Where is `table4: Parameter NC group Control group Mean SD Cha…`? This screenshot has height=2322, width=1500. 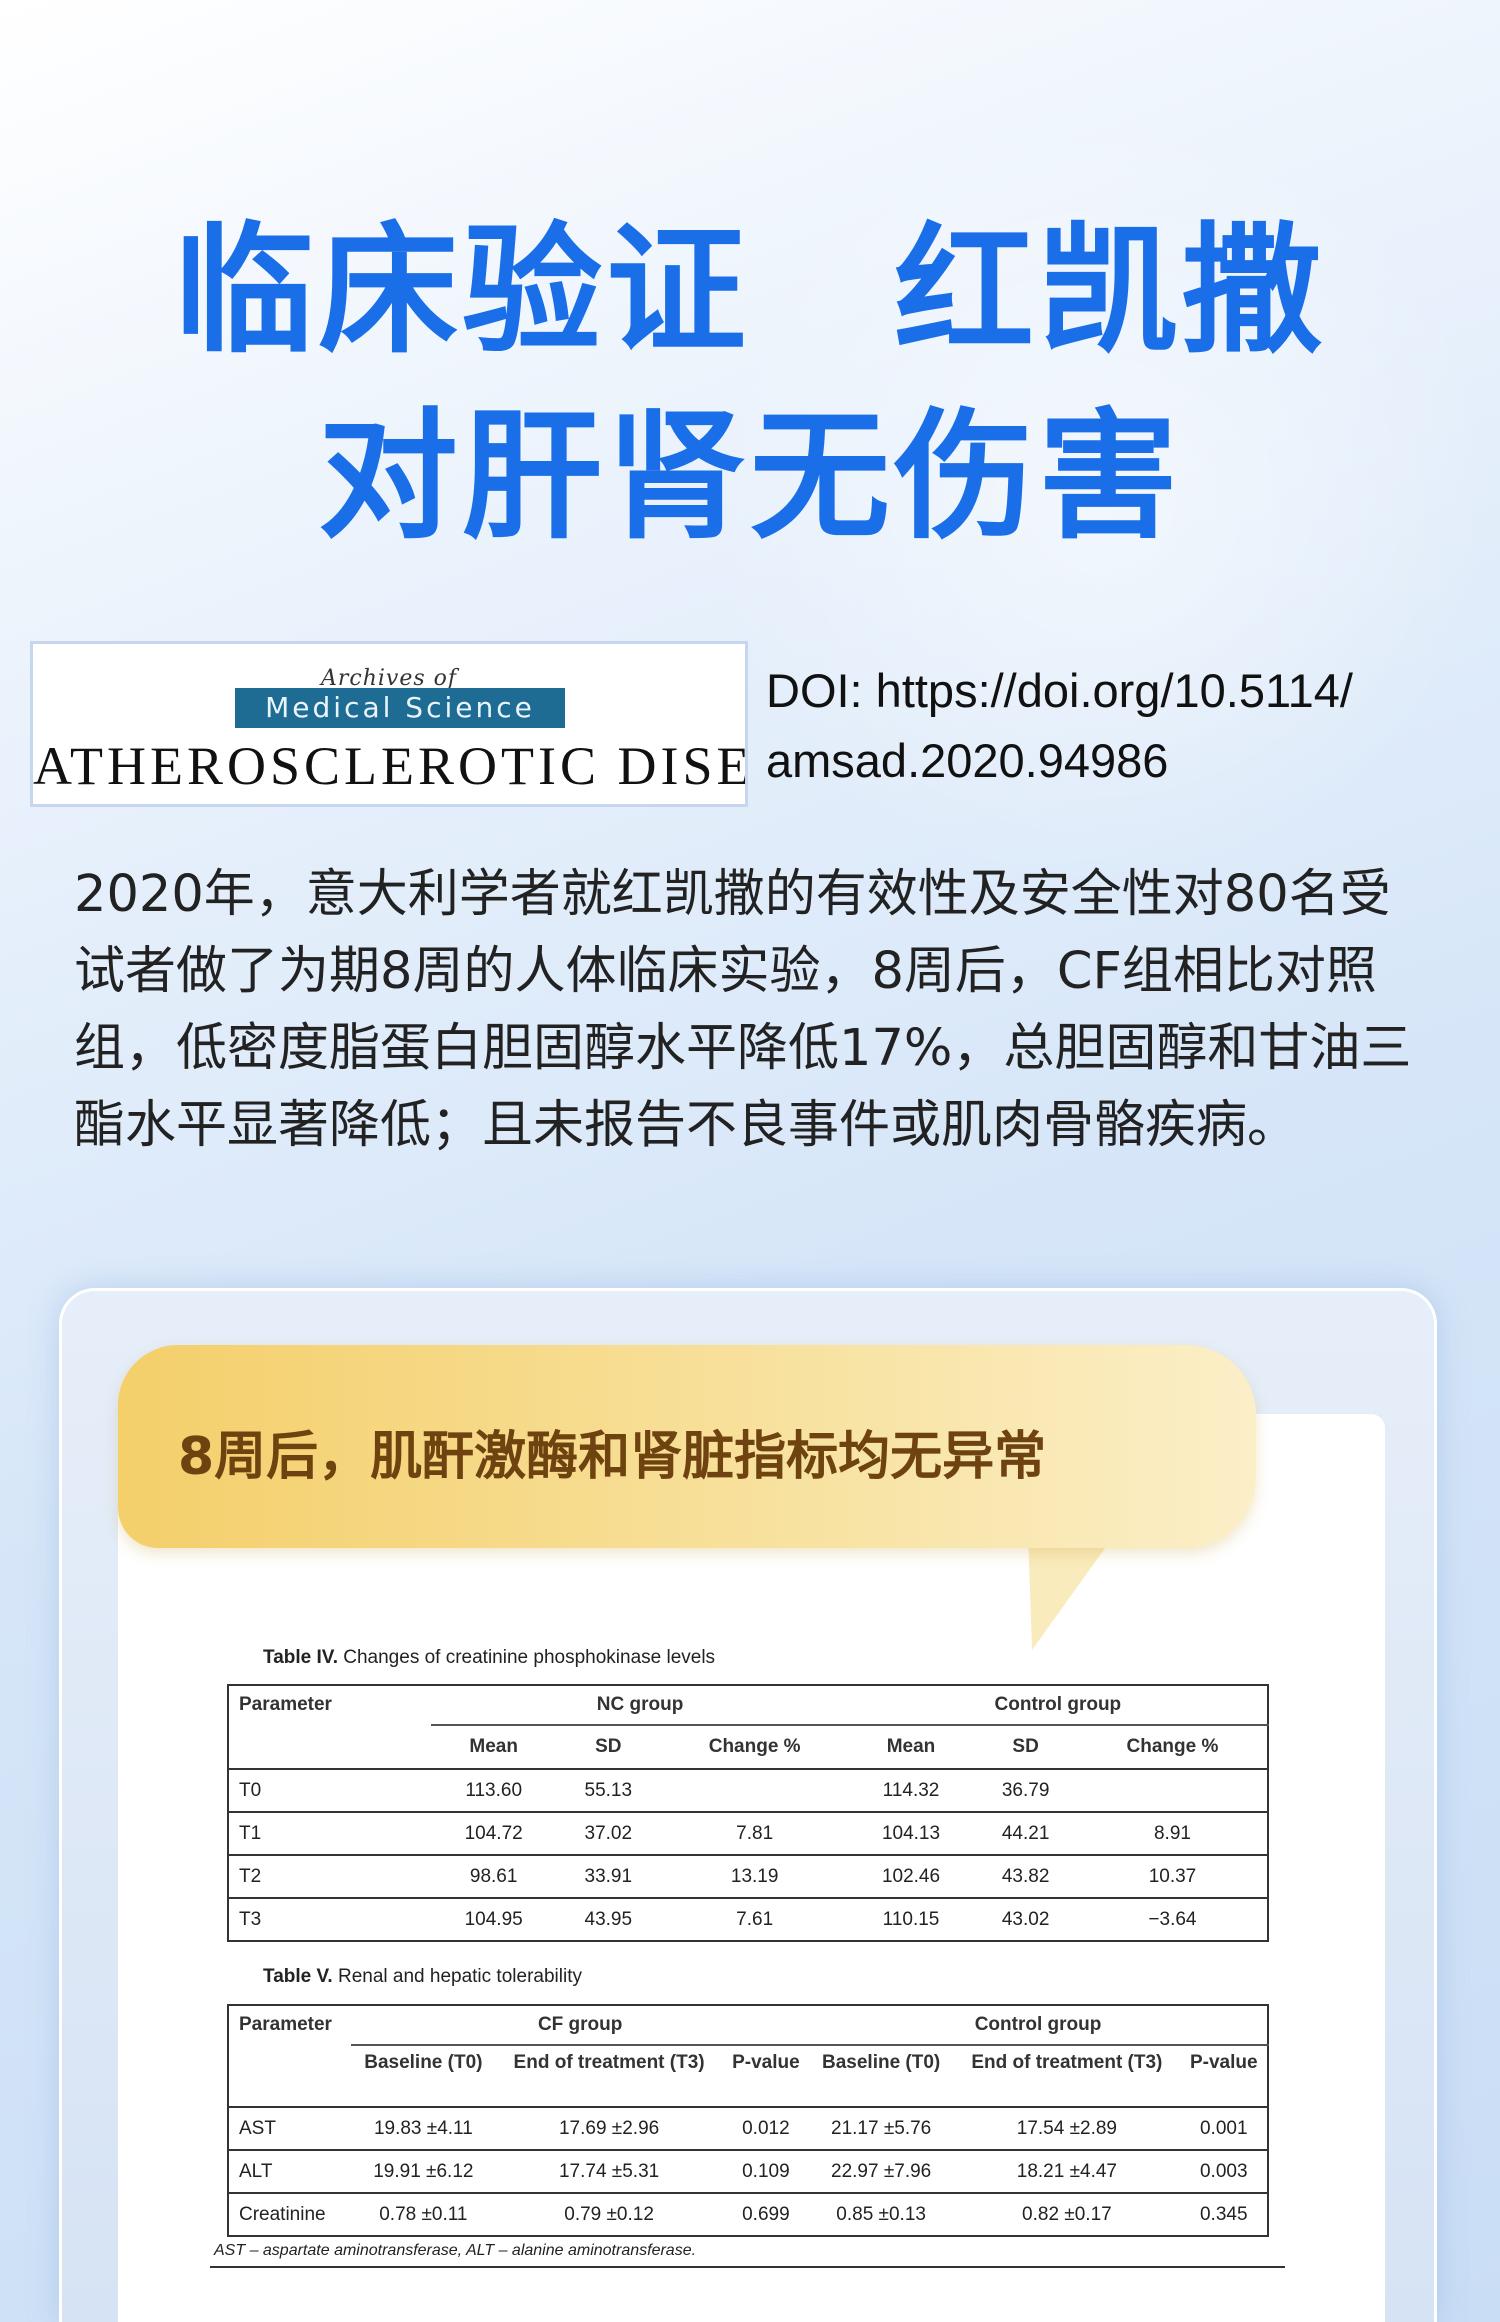
table4: Parameter NC group Control group Mean SD Cha… is located at coordinates (748, 1813).